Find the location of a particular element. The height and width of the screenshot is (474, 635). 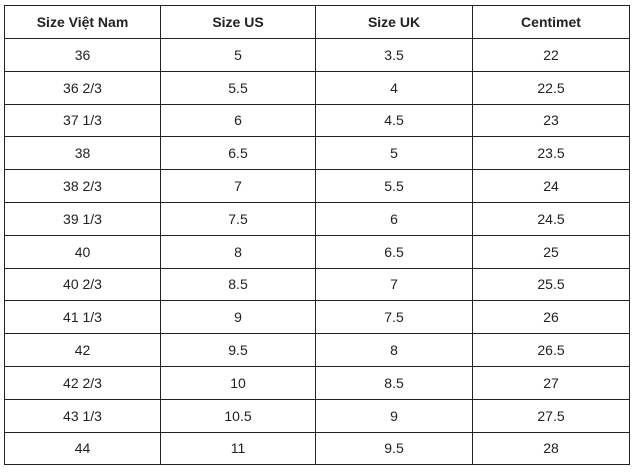

table-cell: 24.5 is located at coordinates (551, 218).